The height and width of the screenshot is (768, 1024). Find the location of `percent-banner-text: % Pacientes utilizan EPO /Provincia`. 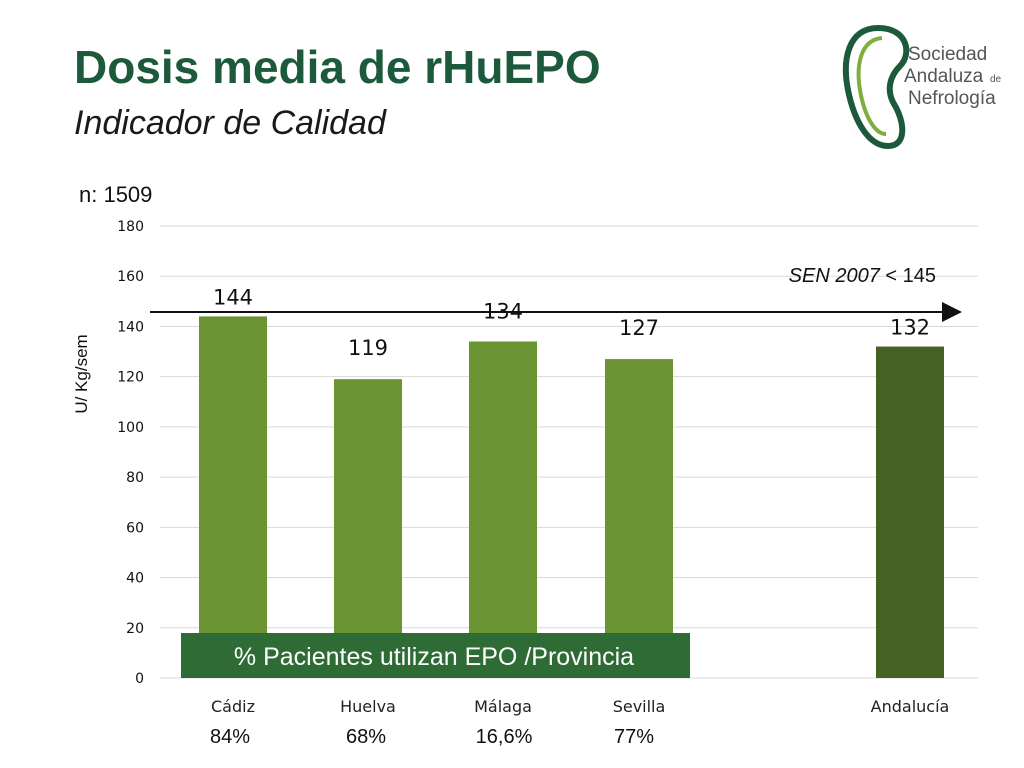

percent-banner-text: % Pacientes utilizan EPO /Provincia is located at coordinates (434, 657).